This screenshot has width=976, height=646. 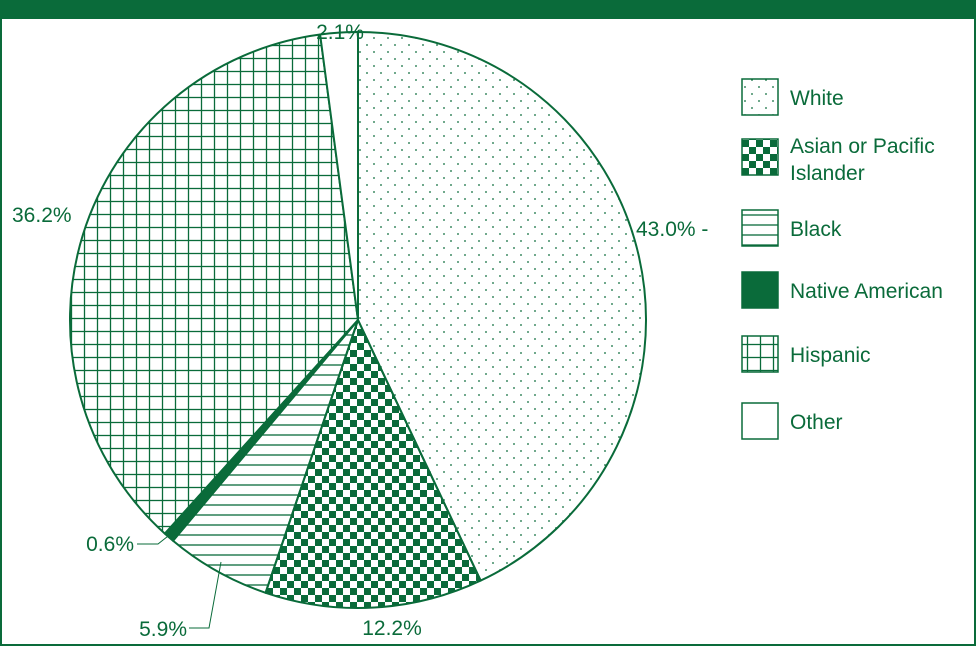 I want to click on legend-label: Black, so click(x=816, y=229).